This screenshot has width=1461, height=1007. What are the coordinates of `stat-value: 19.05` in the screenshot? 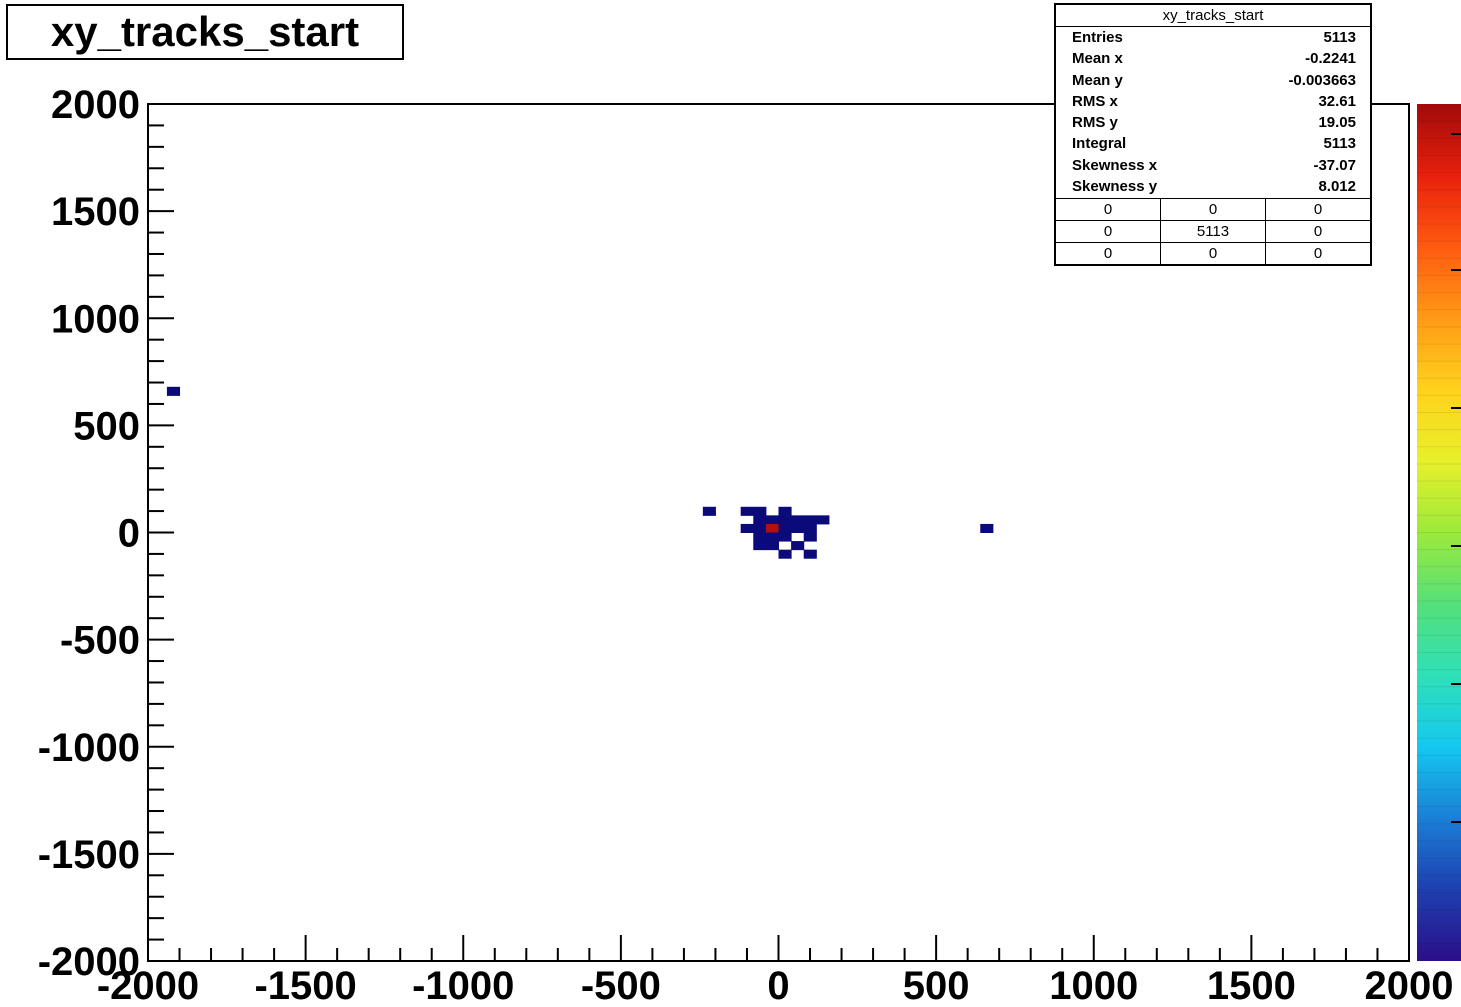 It's located at (1337, 123).